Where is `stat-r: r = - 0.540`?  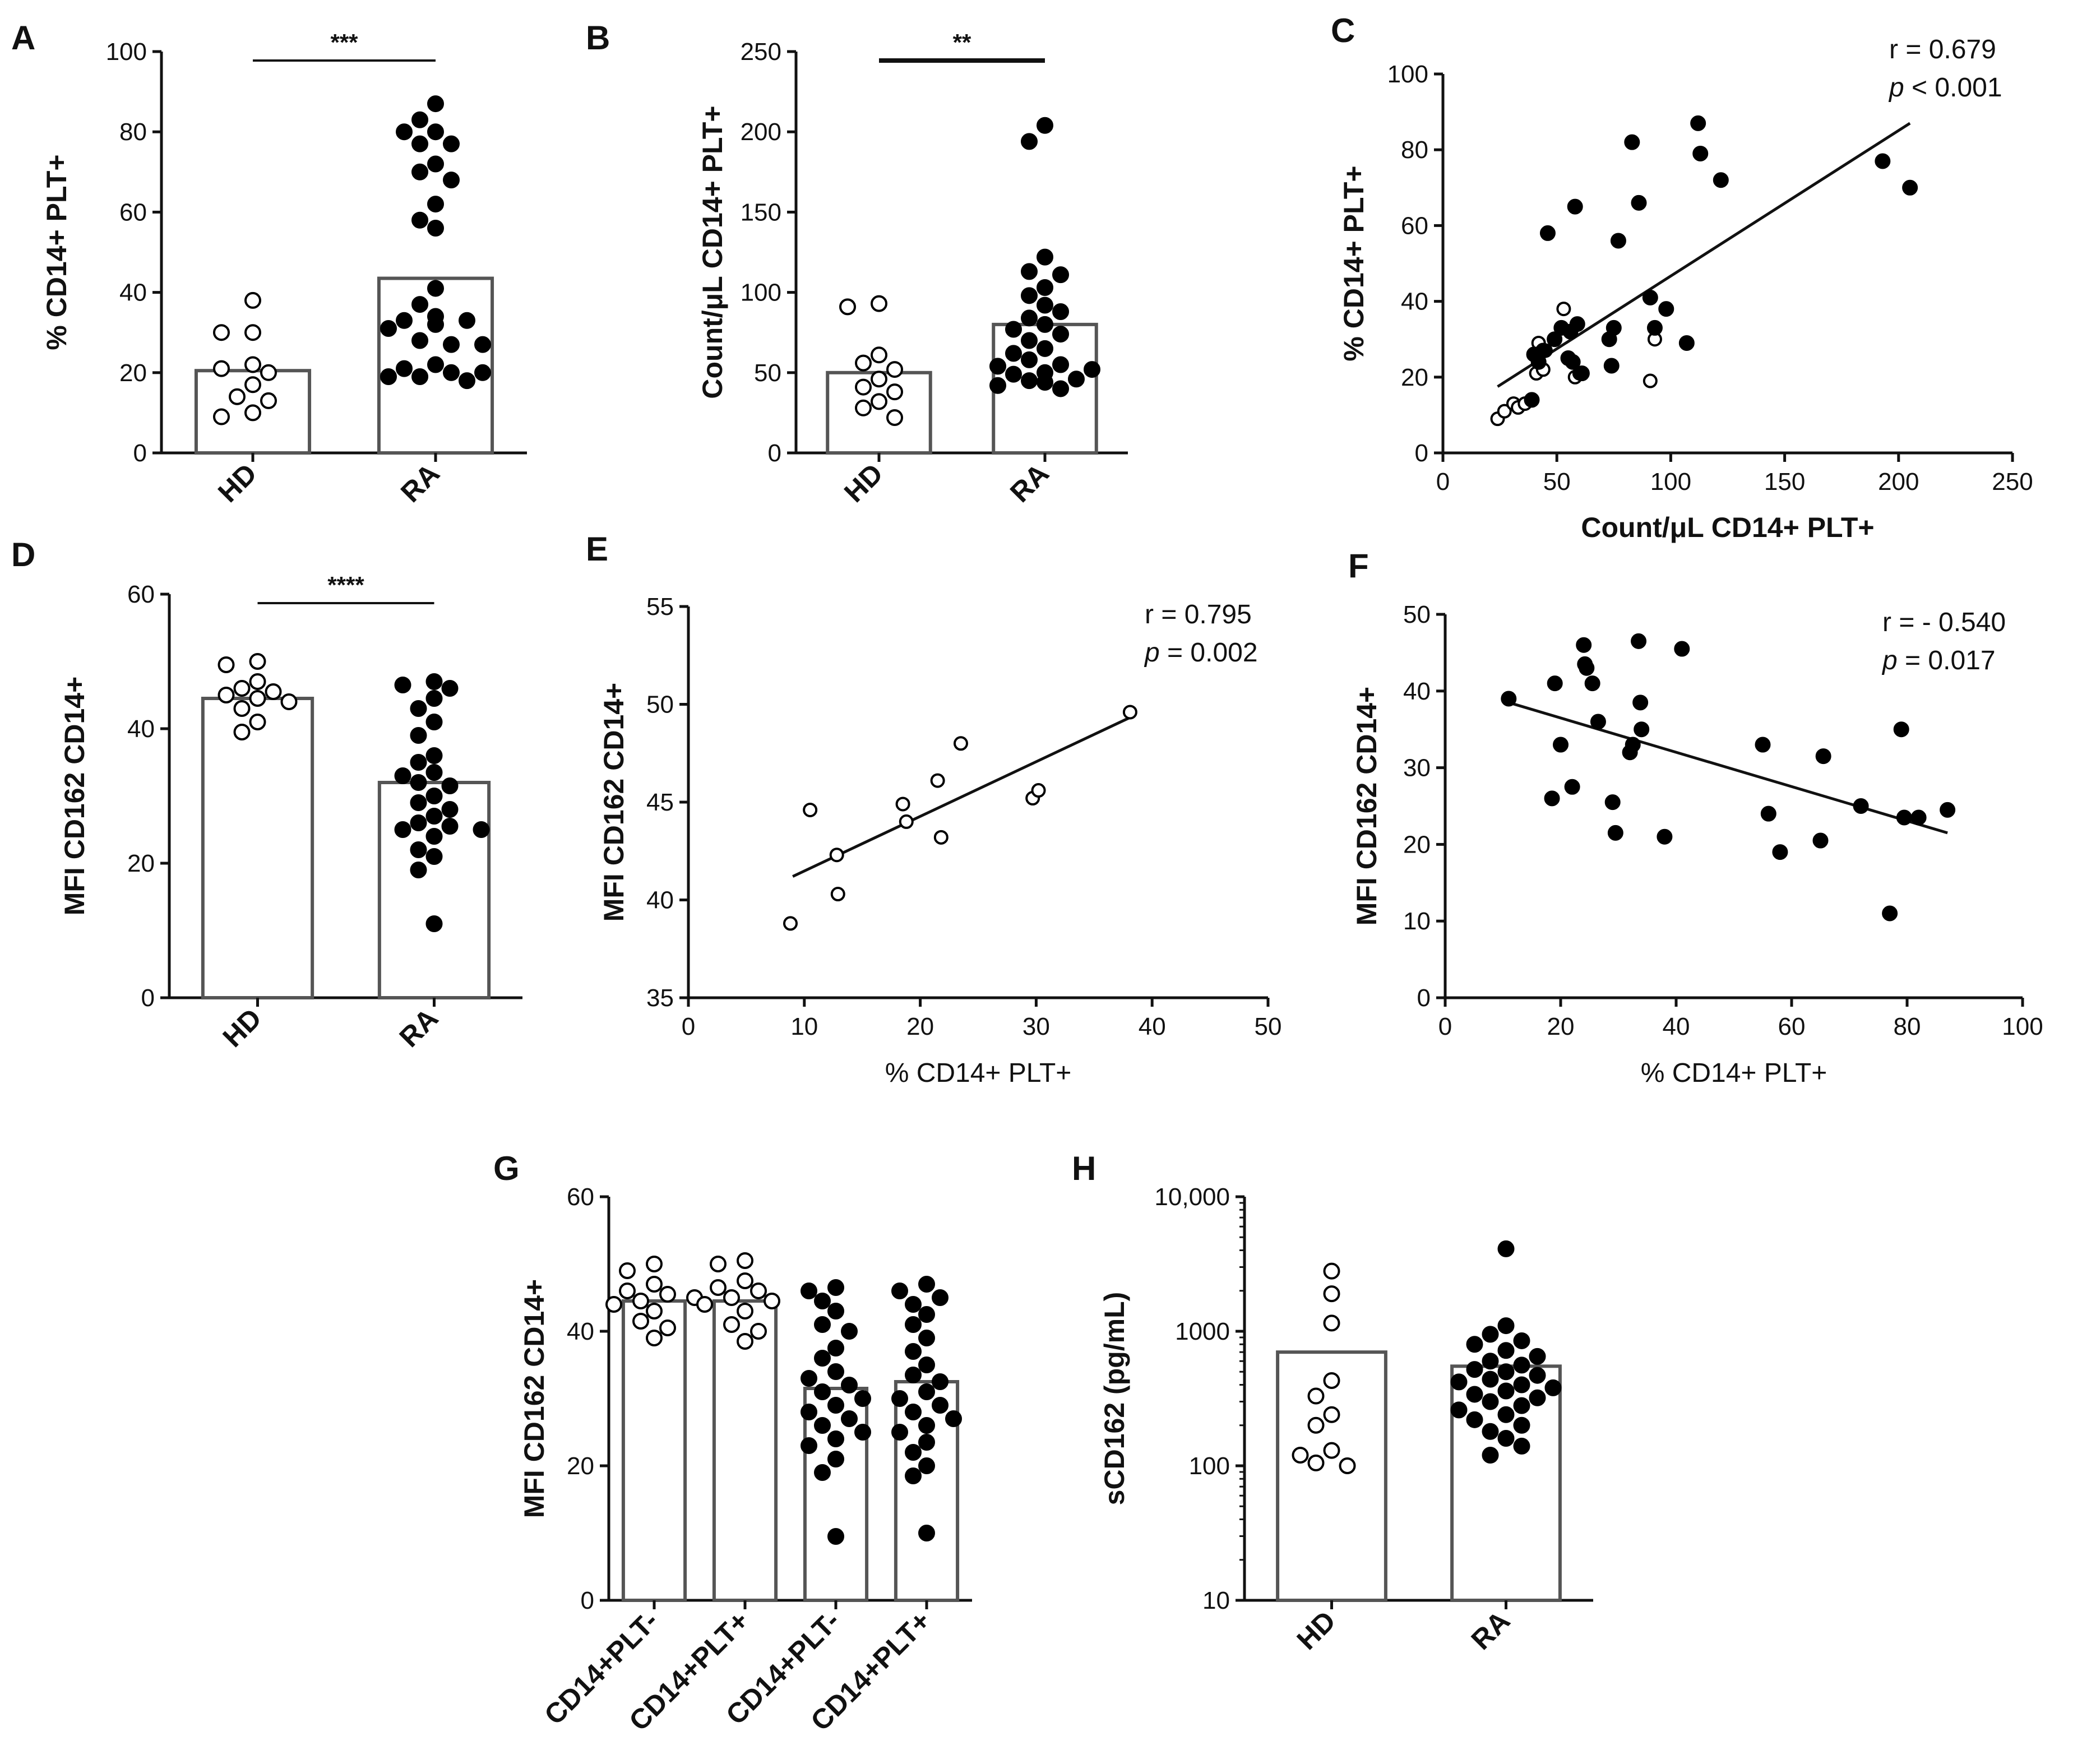
stat-r: r = - 0.540 is located at coordinates (1944, 623).